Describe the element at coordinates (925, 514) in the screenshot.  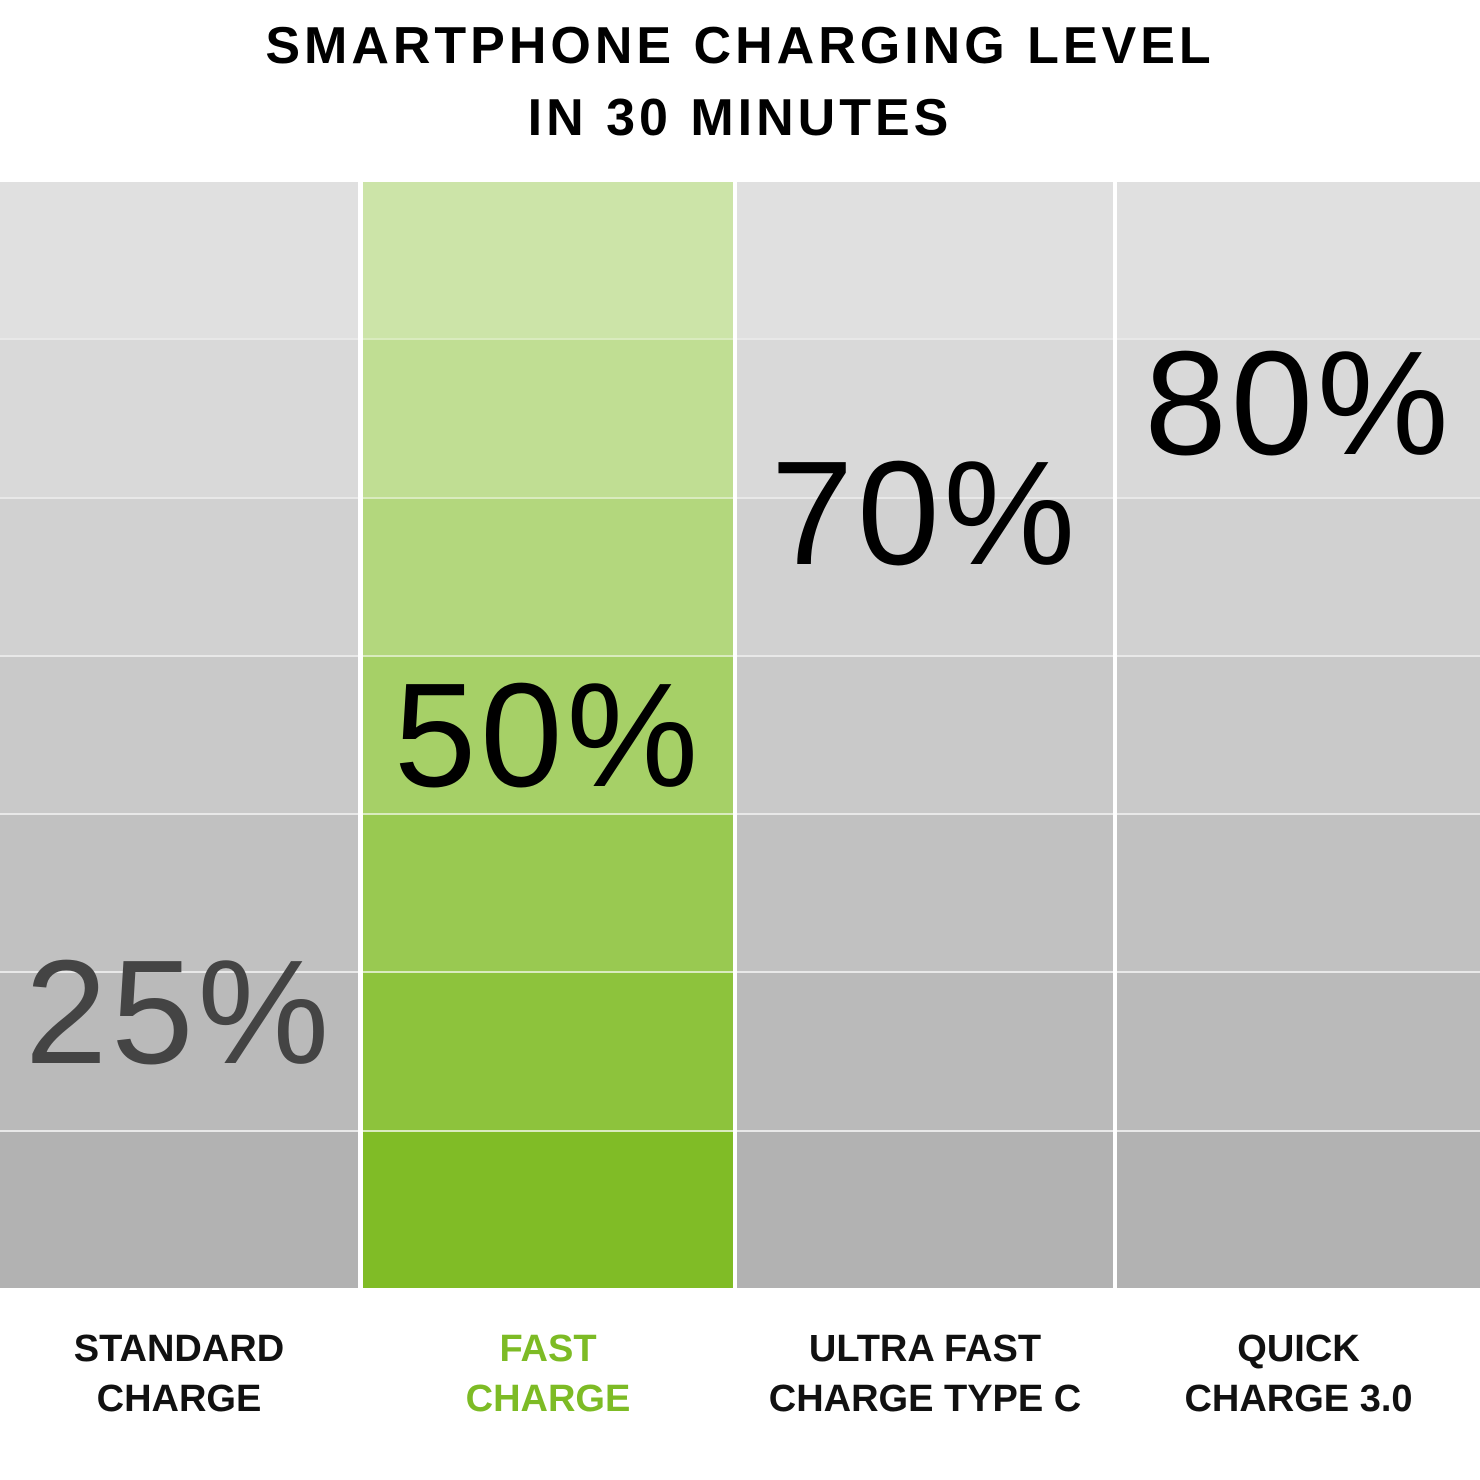
I see `value-label: 70%` at that location.